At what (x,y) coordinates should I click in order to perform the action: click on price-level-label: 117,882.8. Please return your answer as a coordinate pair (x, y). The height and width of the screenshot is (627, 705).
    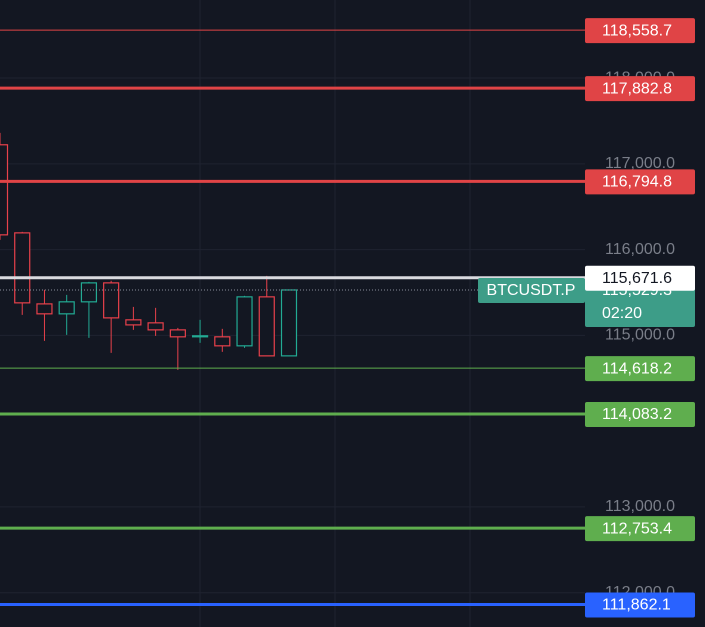
    Looking at the image, I should click on (637, 88).